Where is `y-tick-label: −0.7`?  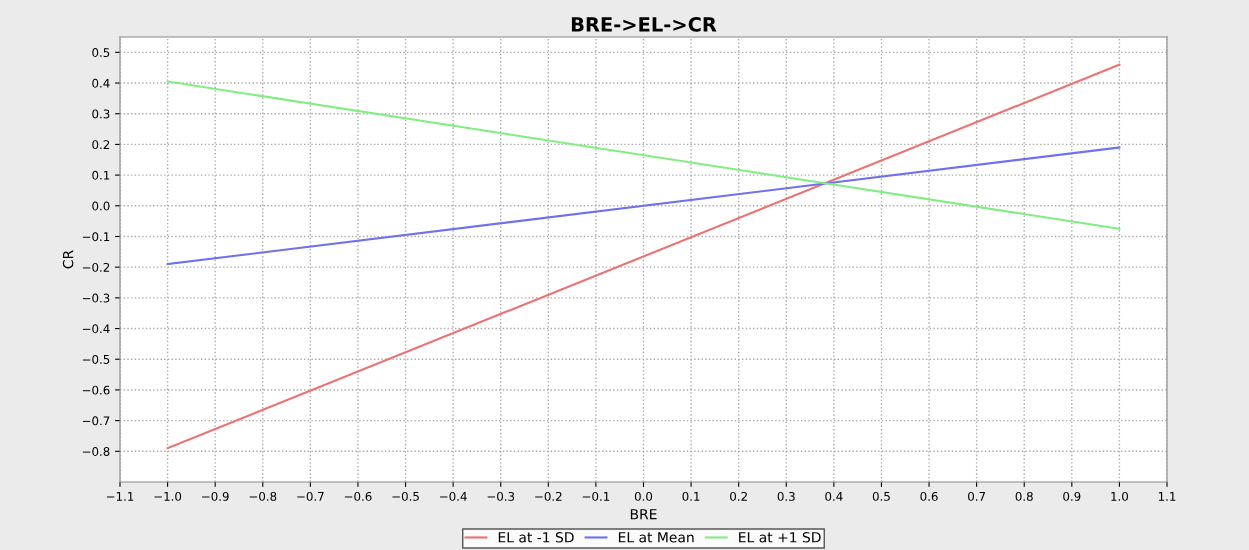
y-tick-label: −0.7 is located at coordinates (96, 421).